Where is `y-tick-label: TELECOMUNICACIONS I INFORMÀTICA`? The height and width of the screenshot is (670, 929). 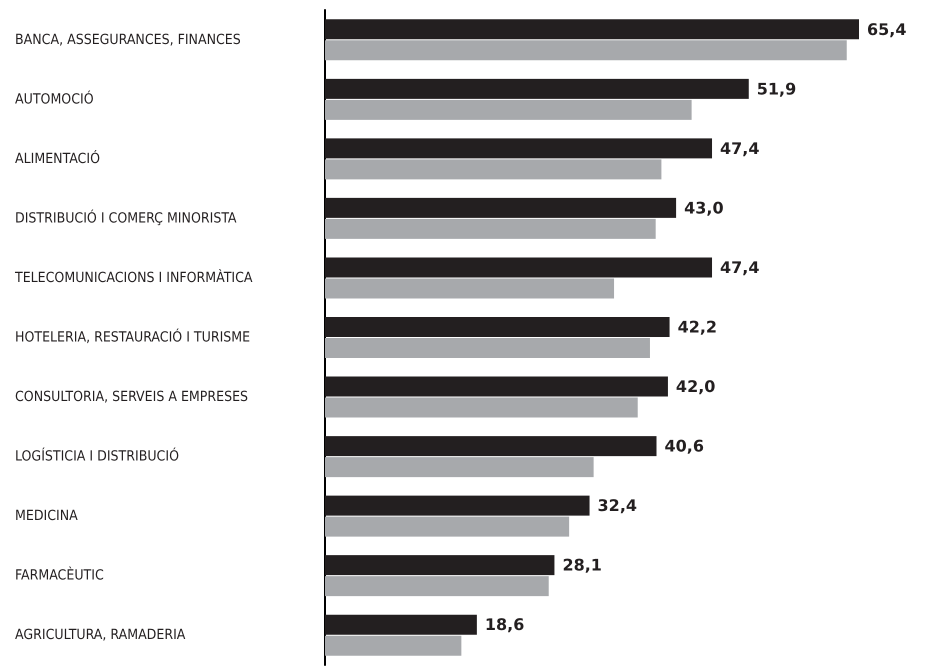
y-tick-label: TELECOMUNICACIONS I INFORMÀTICA is located at coordinates (133, 277).